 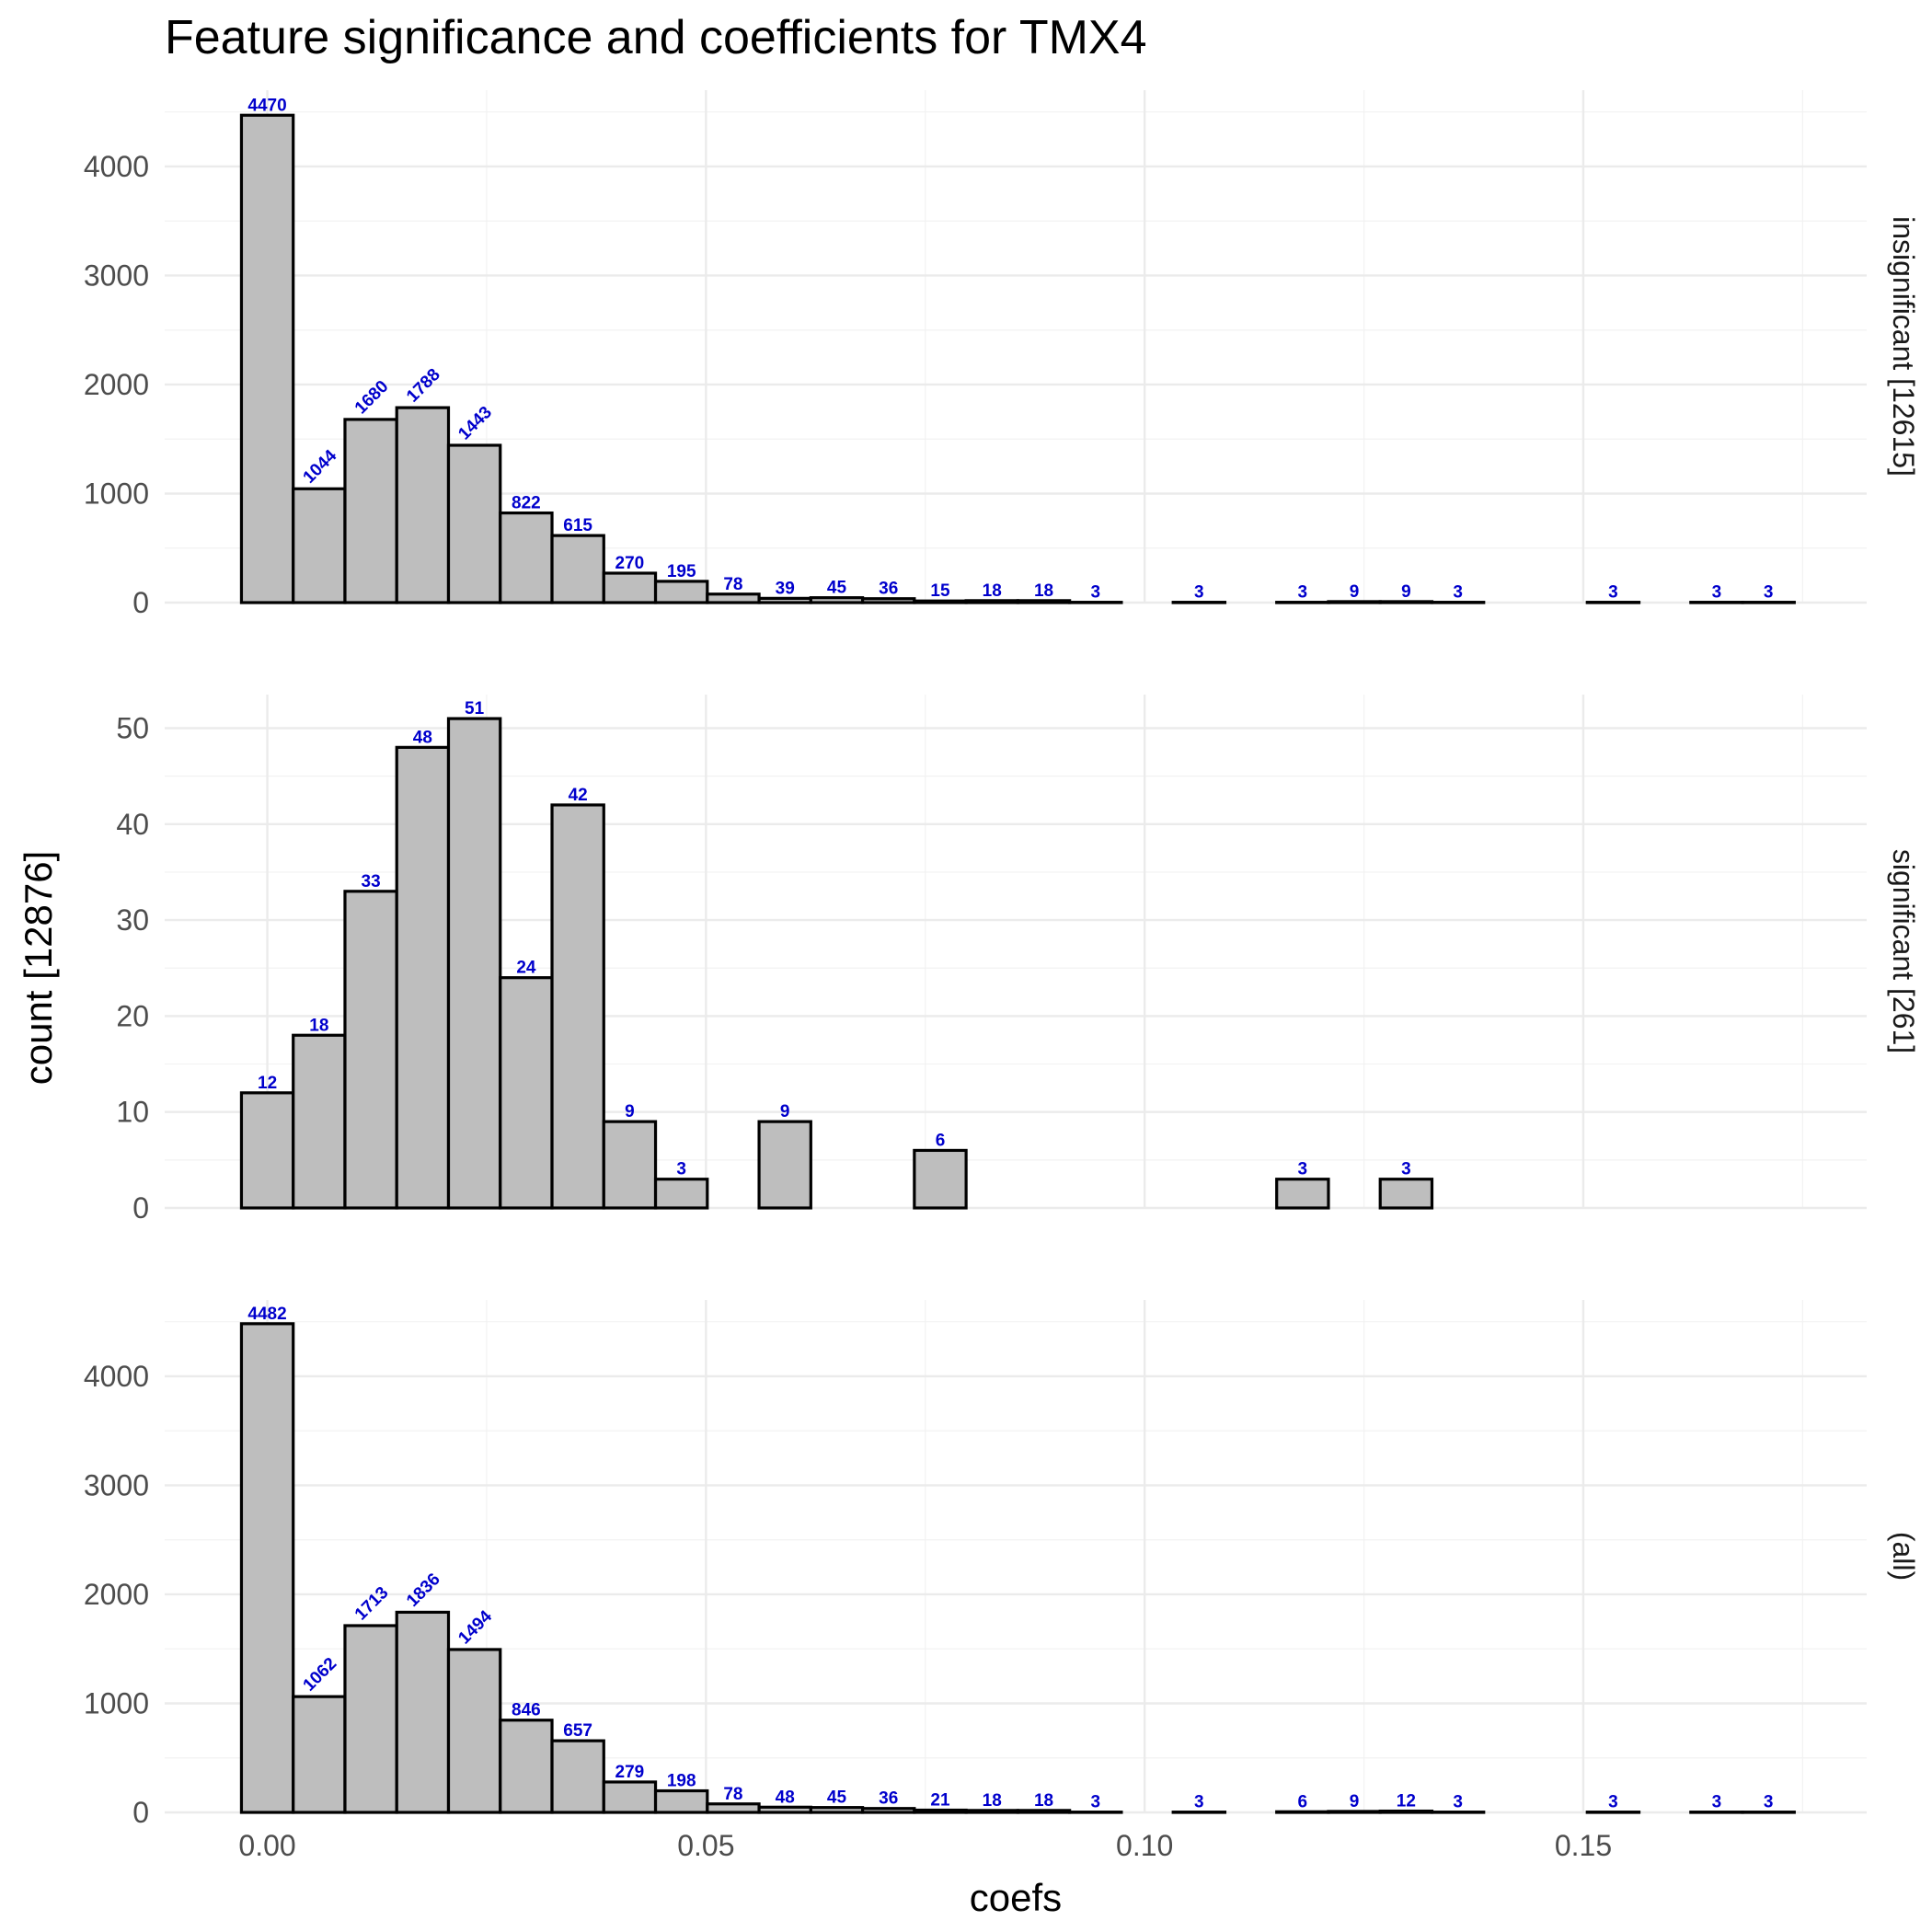 What do you see at coordinates (630, 563) in the screenshot?
I see `bar-count-label: 270` at bounding box center [630, 563].